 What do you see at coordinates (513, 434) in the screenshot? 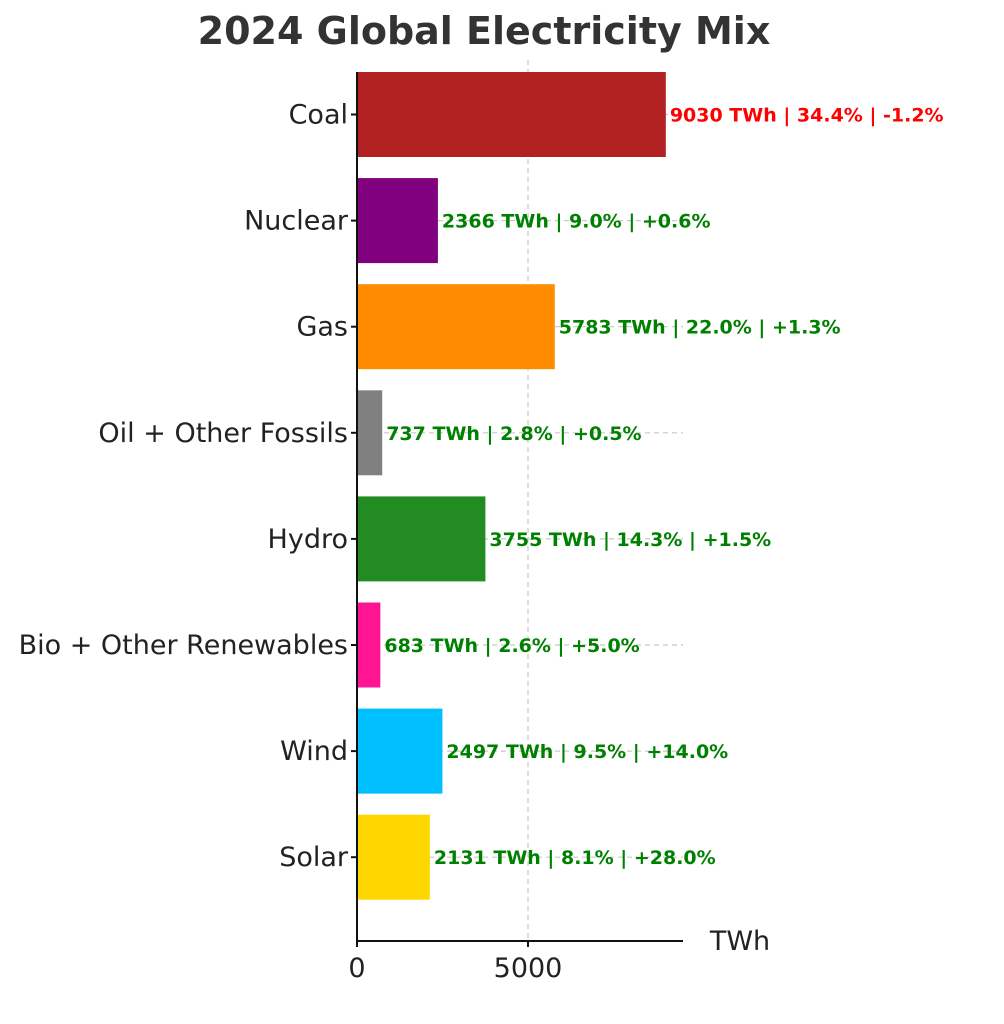
I see `data-label-3: 737 TWh | 2.8% | +0.5%` at bounding box center [513, 434].